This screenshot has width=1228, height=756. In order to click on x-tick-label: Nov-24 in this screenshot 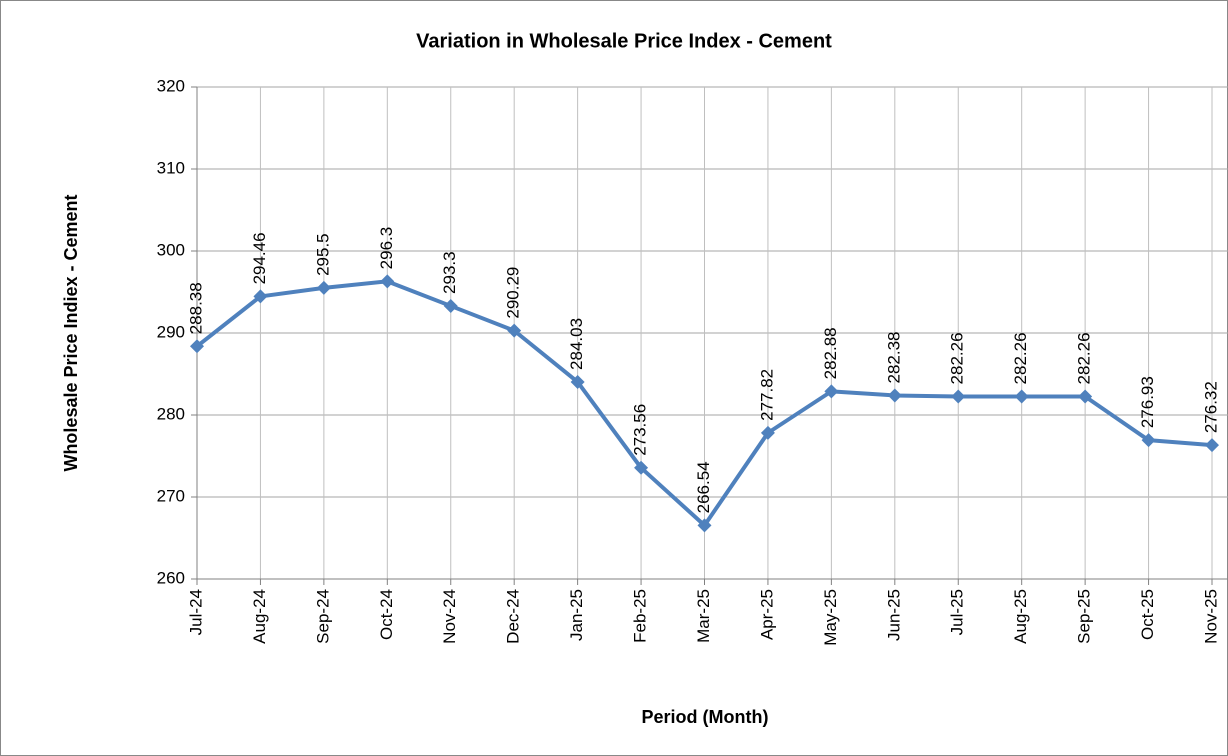, I will do `click(449, 616)`.